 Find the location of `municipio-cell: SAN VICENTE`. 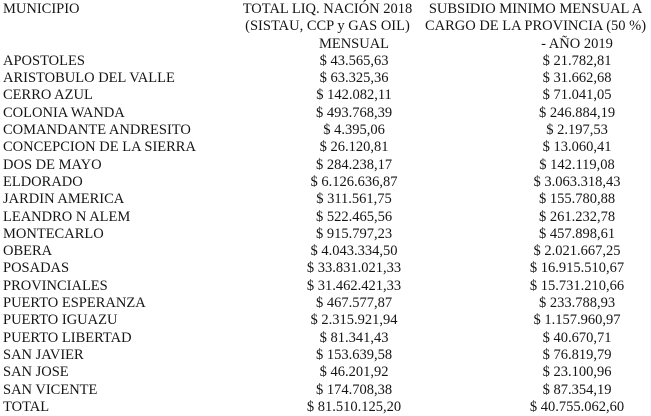

municipio-cell: SAN VICENTE is located at coordinates (50, 389).